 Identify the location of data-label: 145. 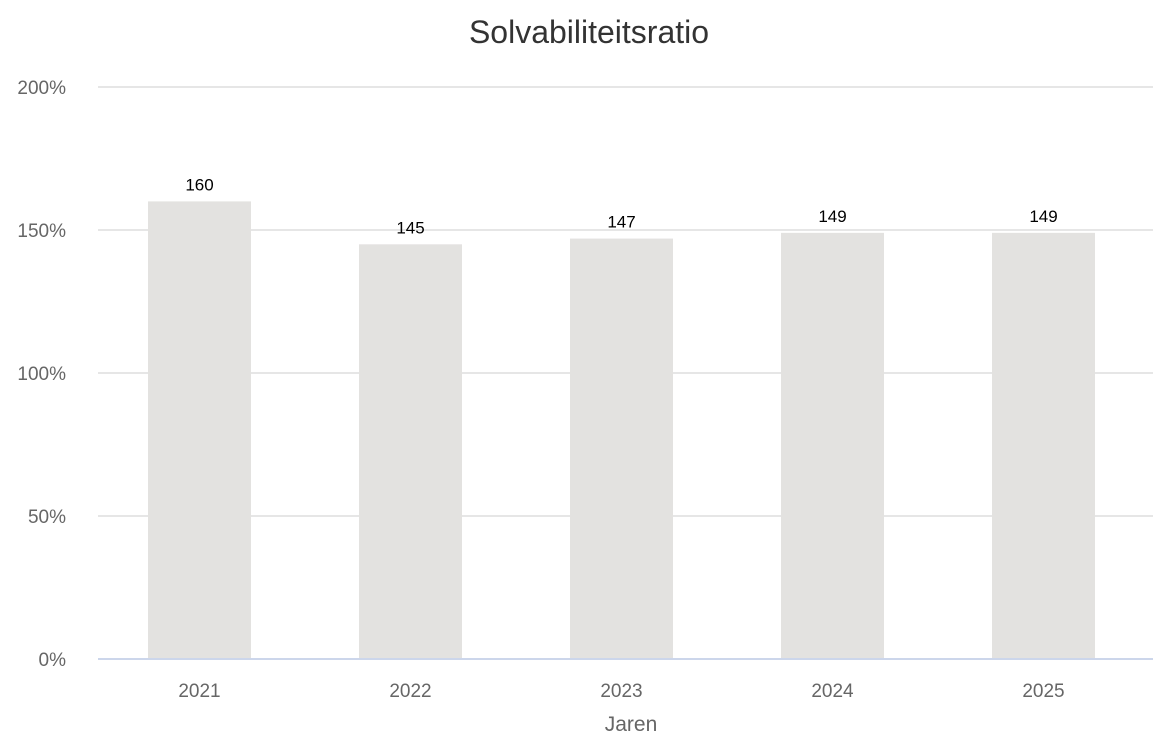
(410, 227).